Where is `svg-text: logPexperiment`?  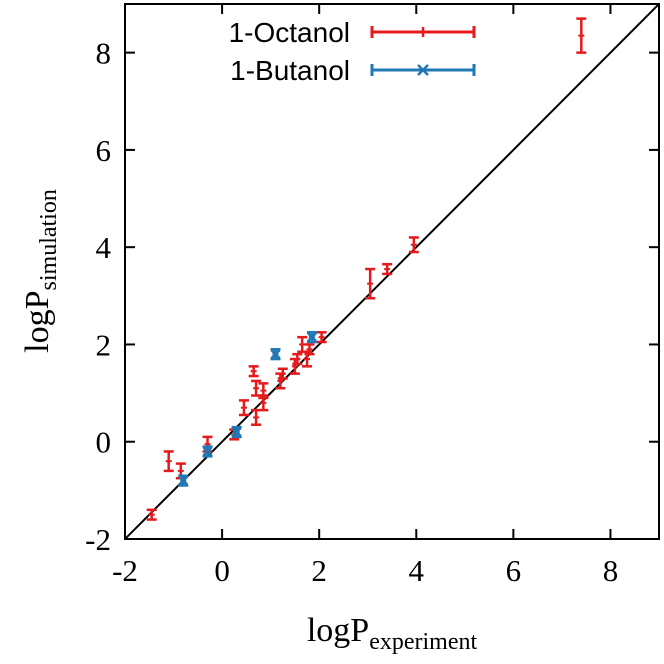 svg-text: logPexperiment is located at coordinates (392, 633).